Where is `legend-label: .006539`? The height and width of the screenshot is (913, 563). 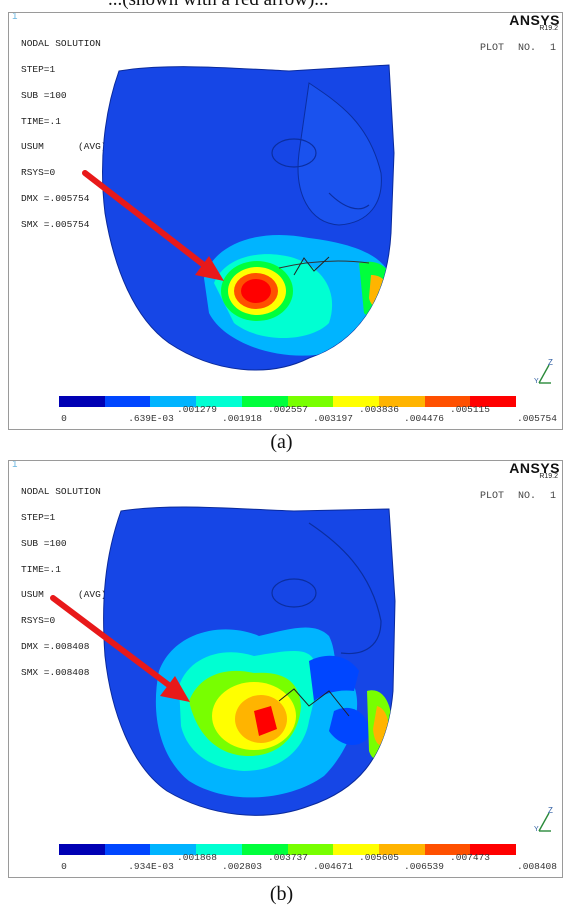 legend-label: .006539 is located at coordinates (424, 866).